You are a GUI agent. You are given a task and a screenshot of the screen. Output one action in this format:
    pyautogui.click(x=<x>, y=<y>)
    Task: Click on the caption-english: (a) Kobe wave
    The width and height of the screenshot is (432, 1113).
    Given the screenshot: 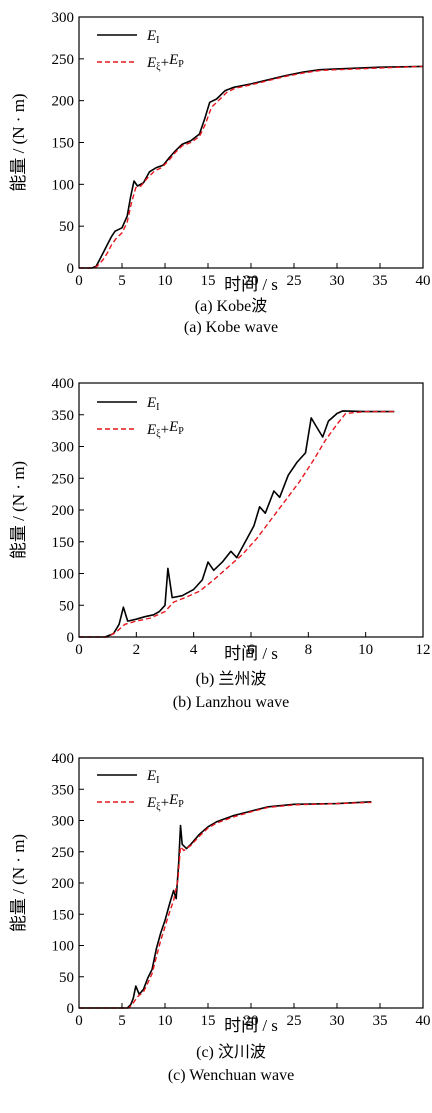 What is the action you would take?
    pyautogui.click(x=231, y=327)
    